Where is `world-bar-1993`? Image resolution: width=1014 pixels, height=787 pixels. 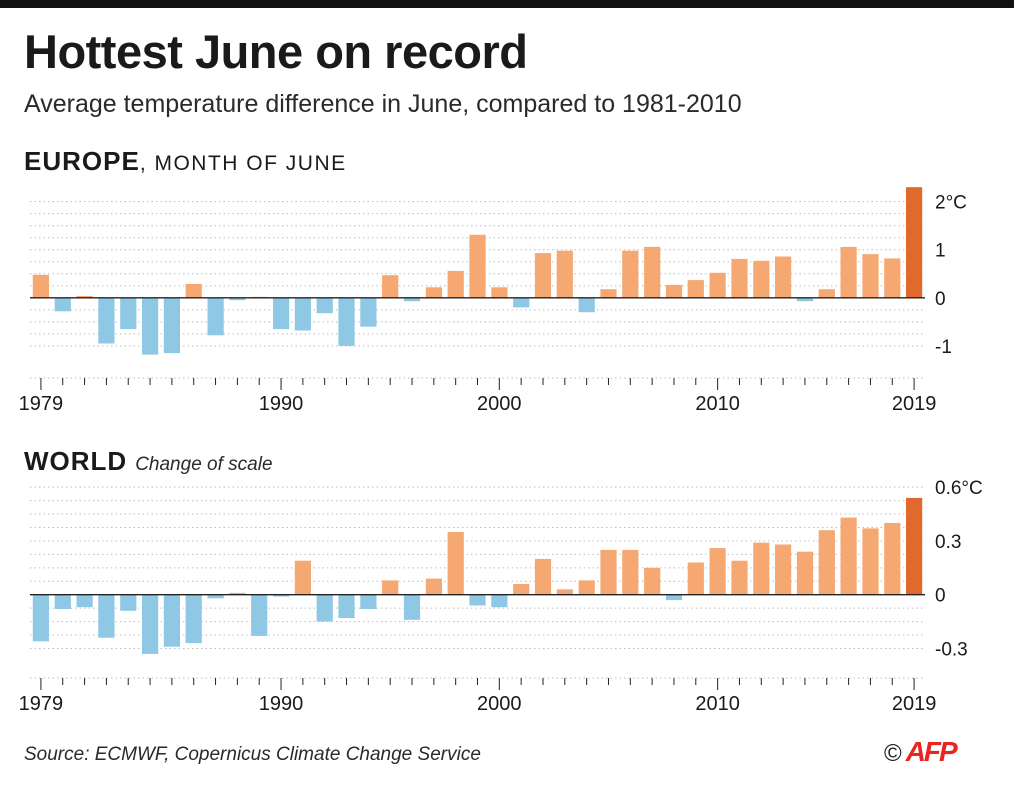 world-bar-1993 is located at coordinates (346, 606).